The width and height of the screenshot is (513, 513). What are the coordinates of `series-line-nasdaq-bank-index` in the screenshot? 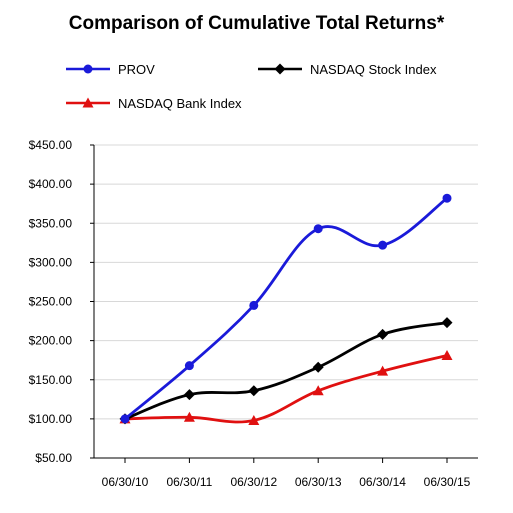 It's located at (286, 389).